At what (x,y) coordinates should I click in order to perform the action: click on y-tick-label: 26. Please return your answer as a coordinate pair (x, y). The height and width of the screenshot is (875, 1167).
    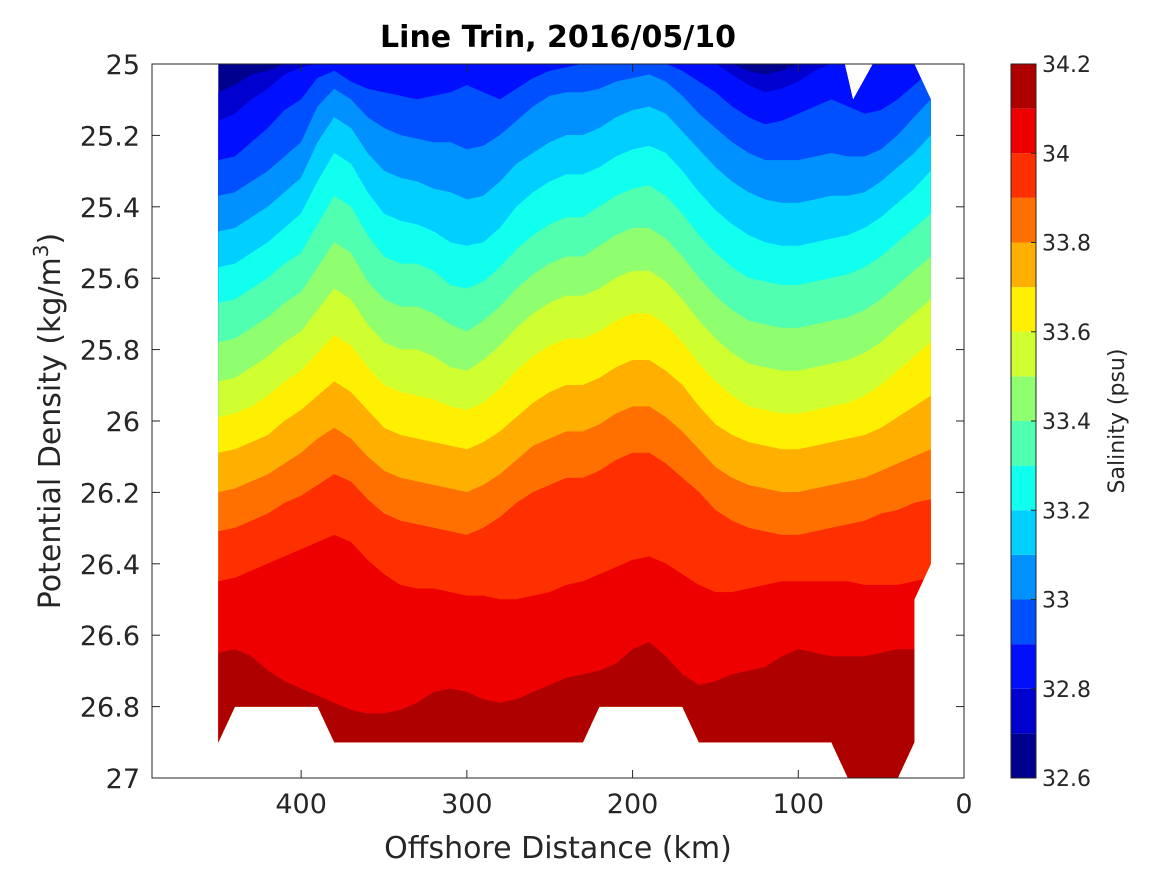
    Looking at the image, I should click on (123, 422).